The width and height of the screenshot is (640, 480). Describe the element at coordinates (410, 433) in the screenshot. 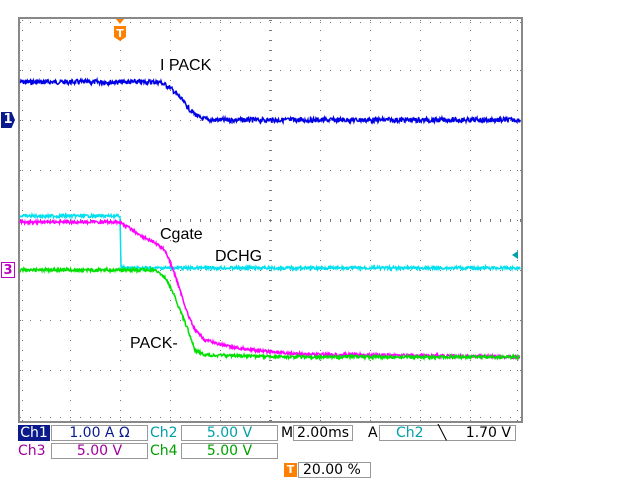

I see `trigger-source: Ch2` at that location.